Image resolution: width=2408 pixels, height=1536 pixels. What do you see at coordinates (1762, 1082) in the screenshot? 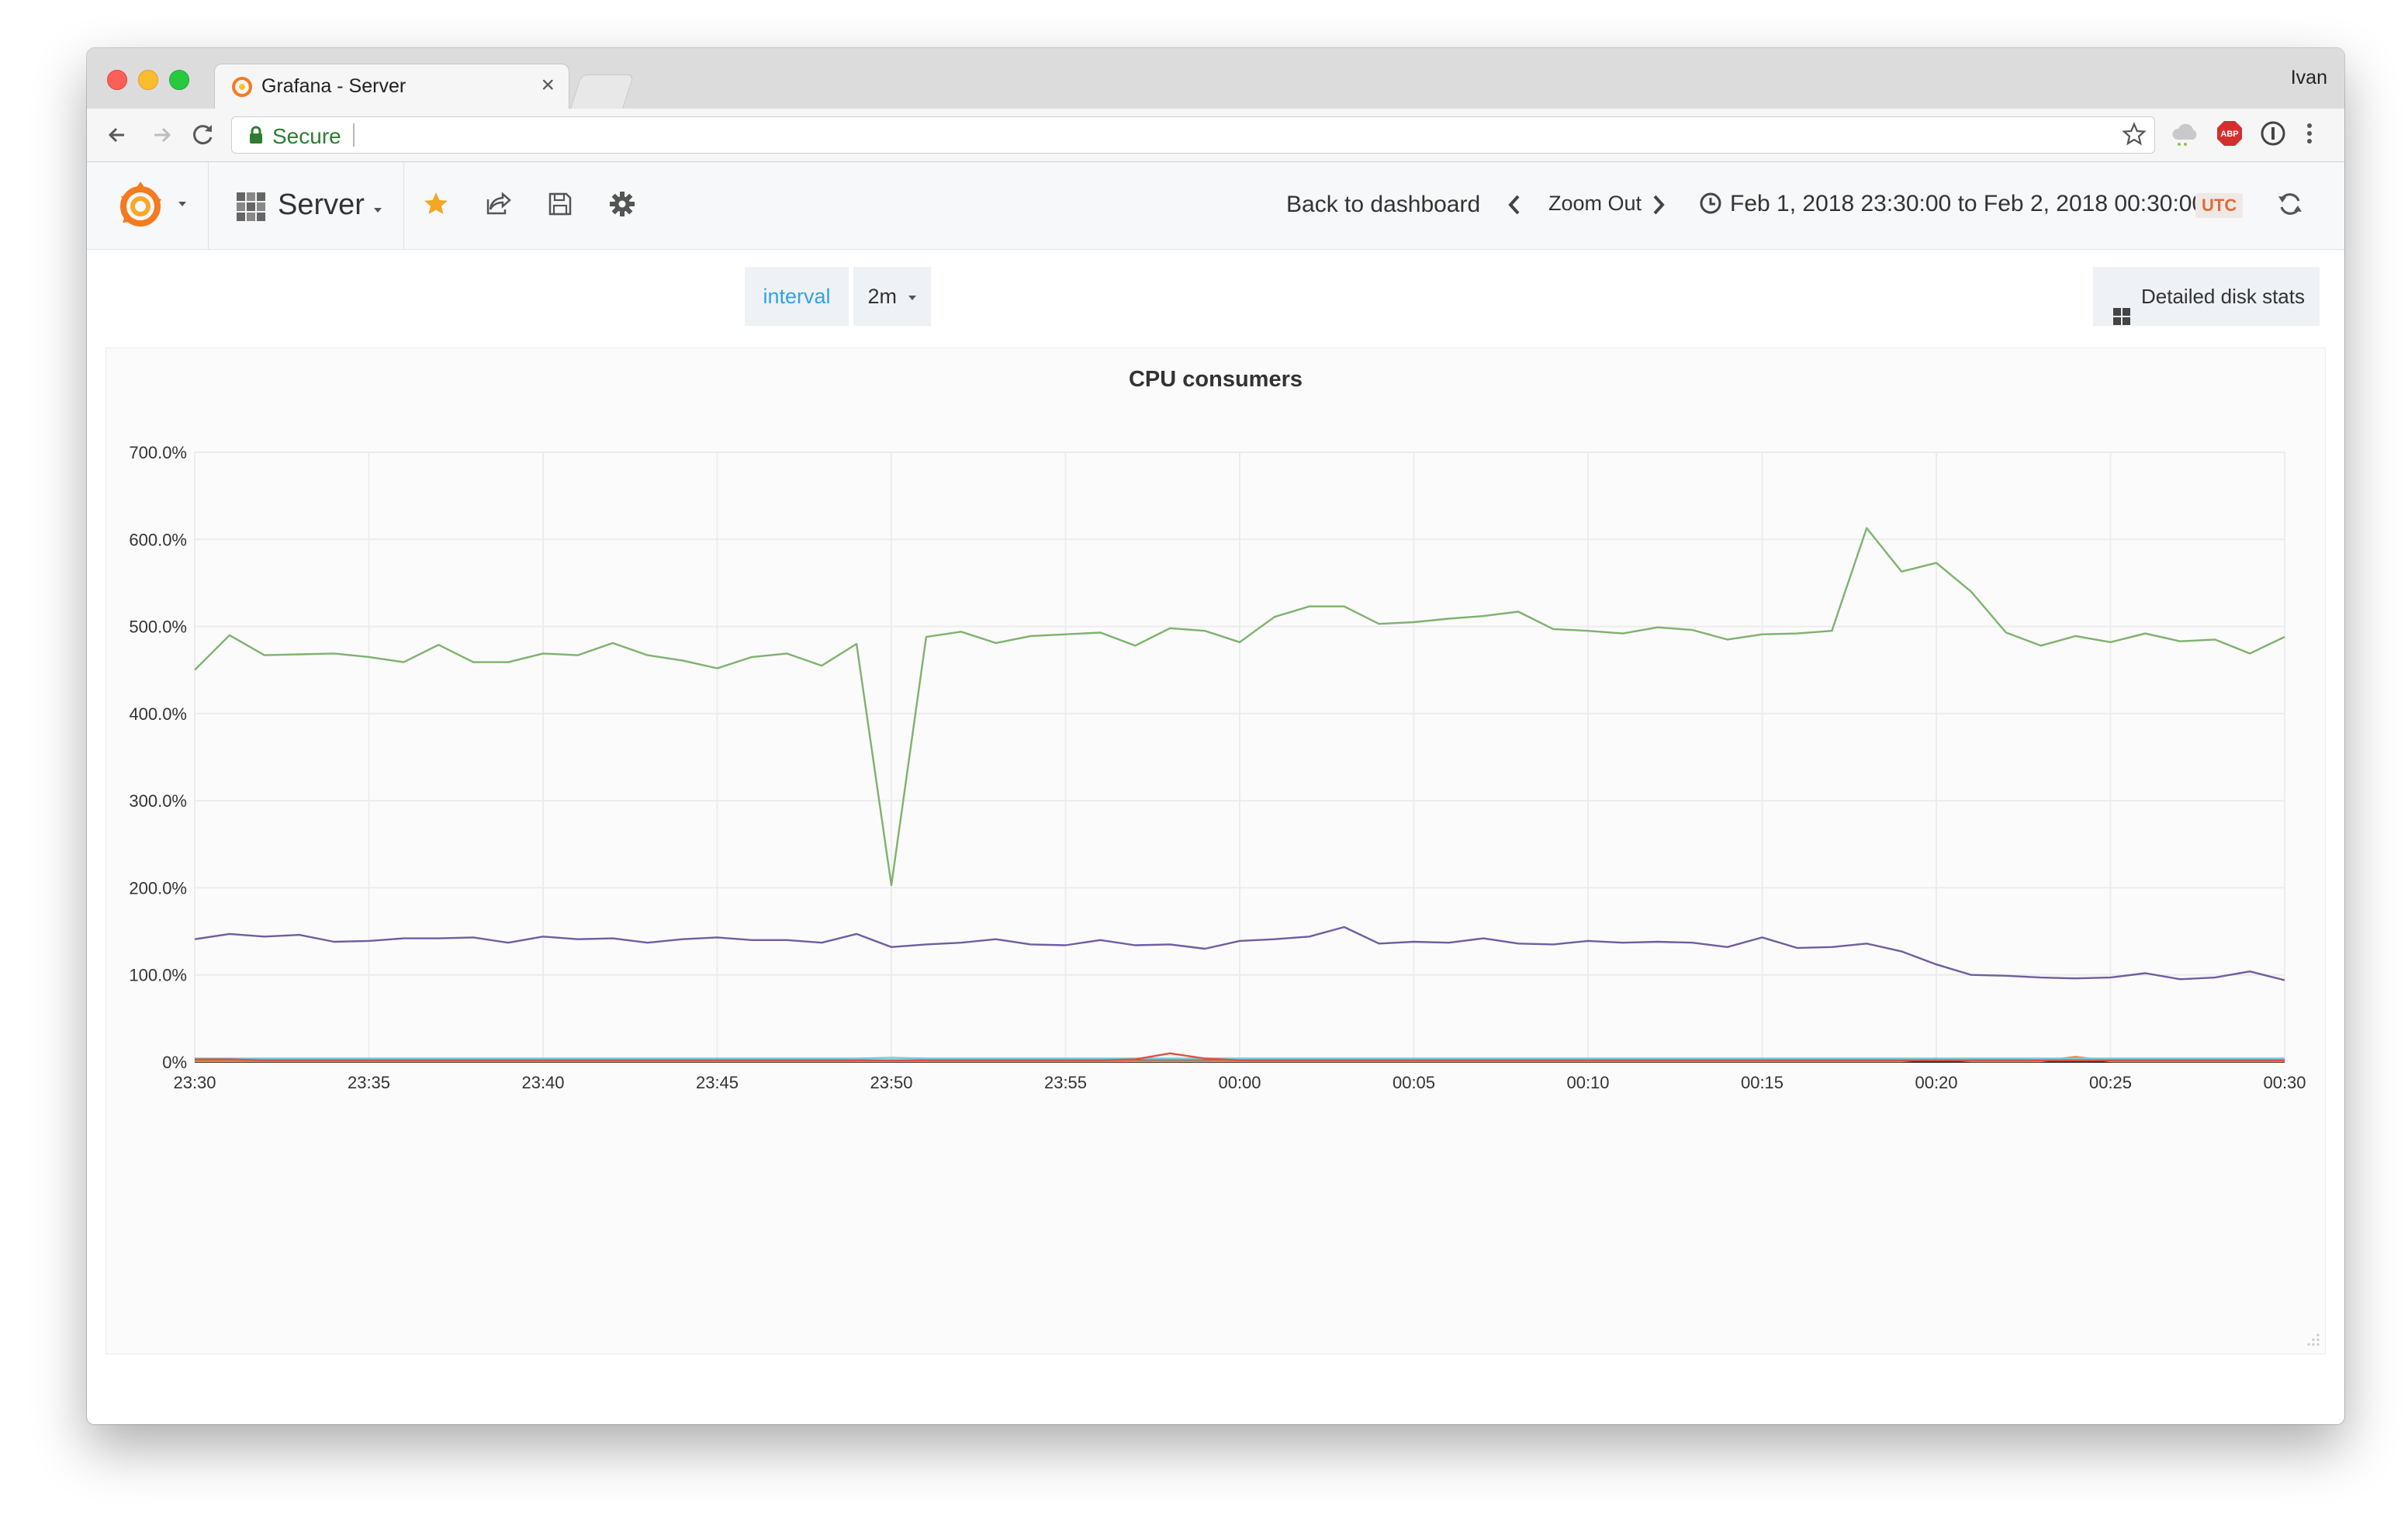
I see `x-tick-label: 00:15` at bounding box center [1762, 1082].